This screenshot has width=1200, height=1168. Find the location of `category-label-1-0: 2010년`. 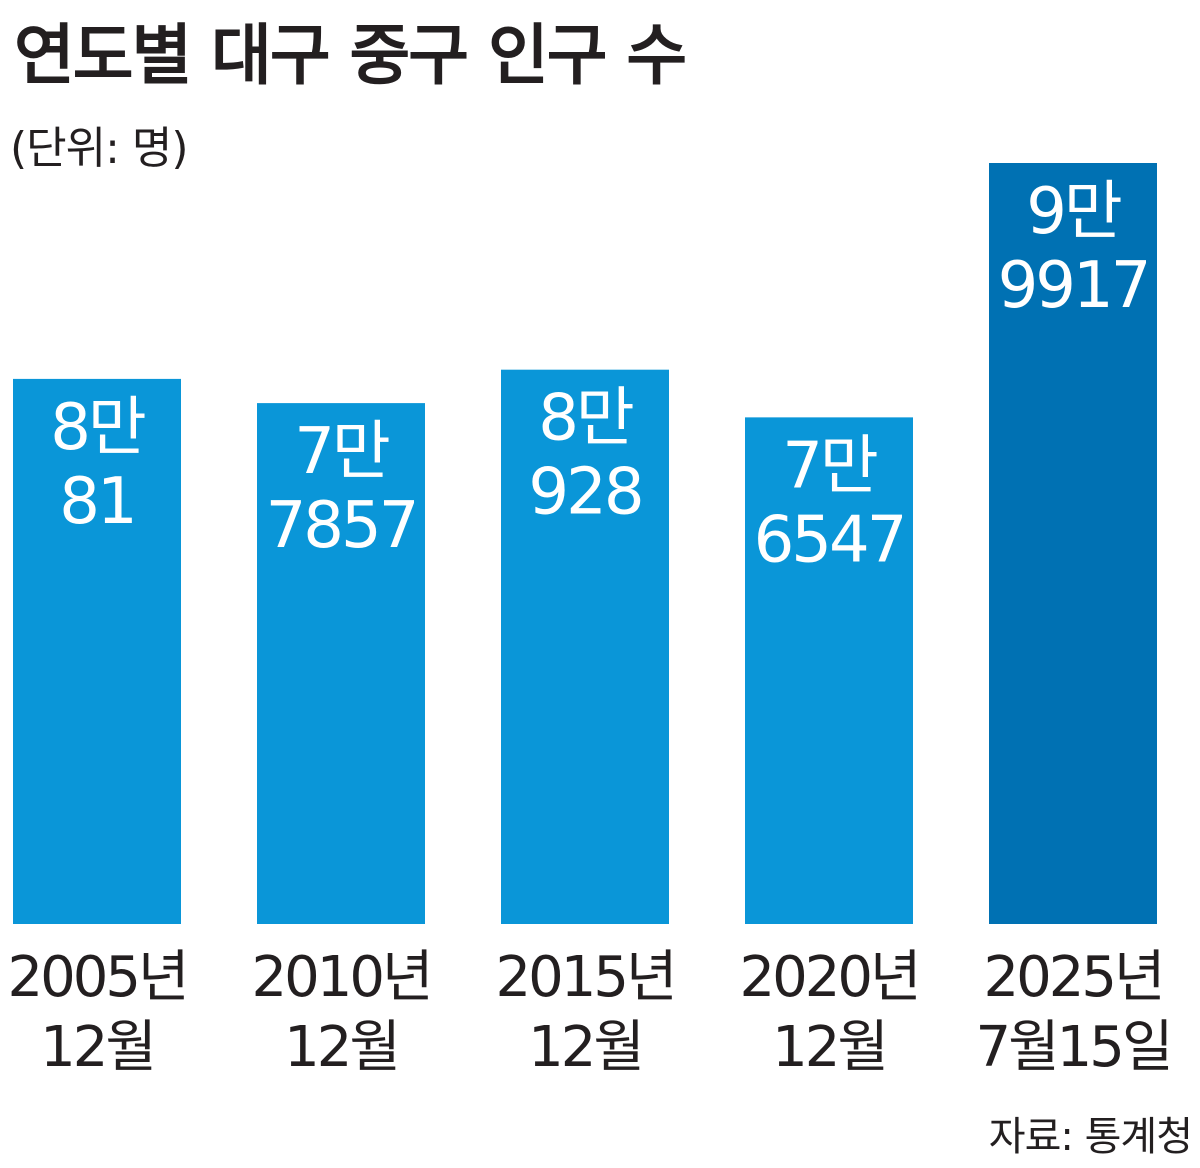

category-label-1-0: 2010년 is located at coordinates (340, 977).